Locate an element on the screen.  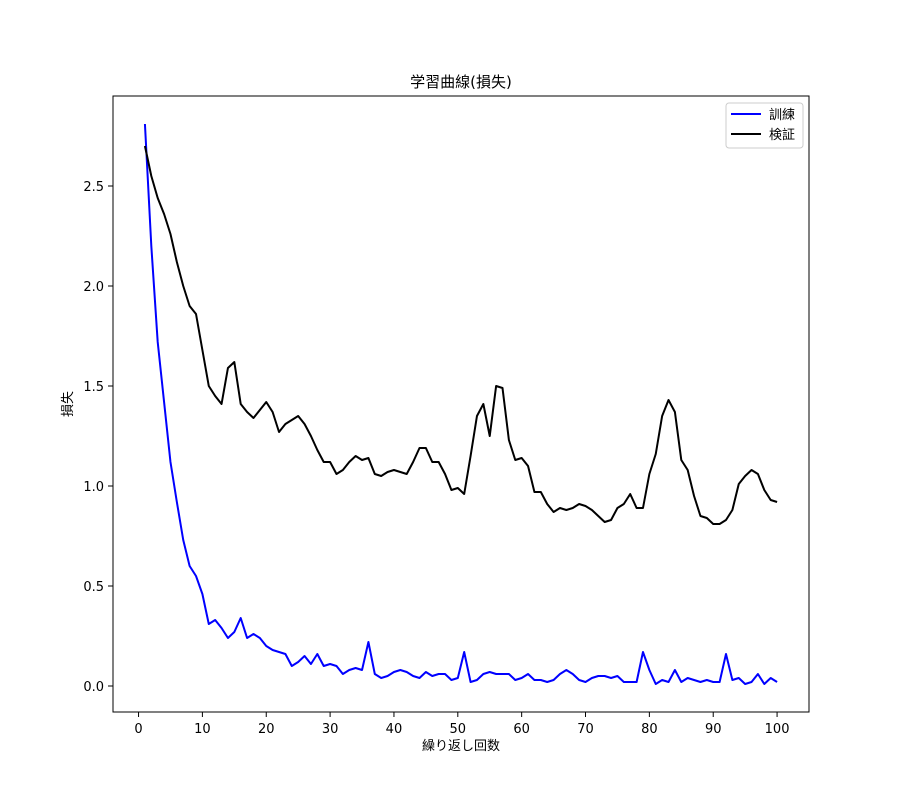
x-tick-label: 60 is located at coordinates (521, 729).